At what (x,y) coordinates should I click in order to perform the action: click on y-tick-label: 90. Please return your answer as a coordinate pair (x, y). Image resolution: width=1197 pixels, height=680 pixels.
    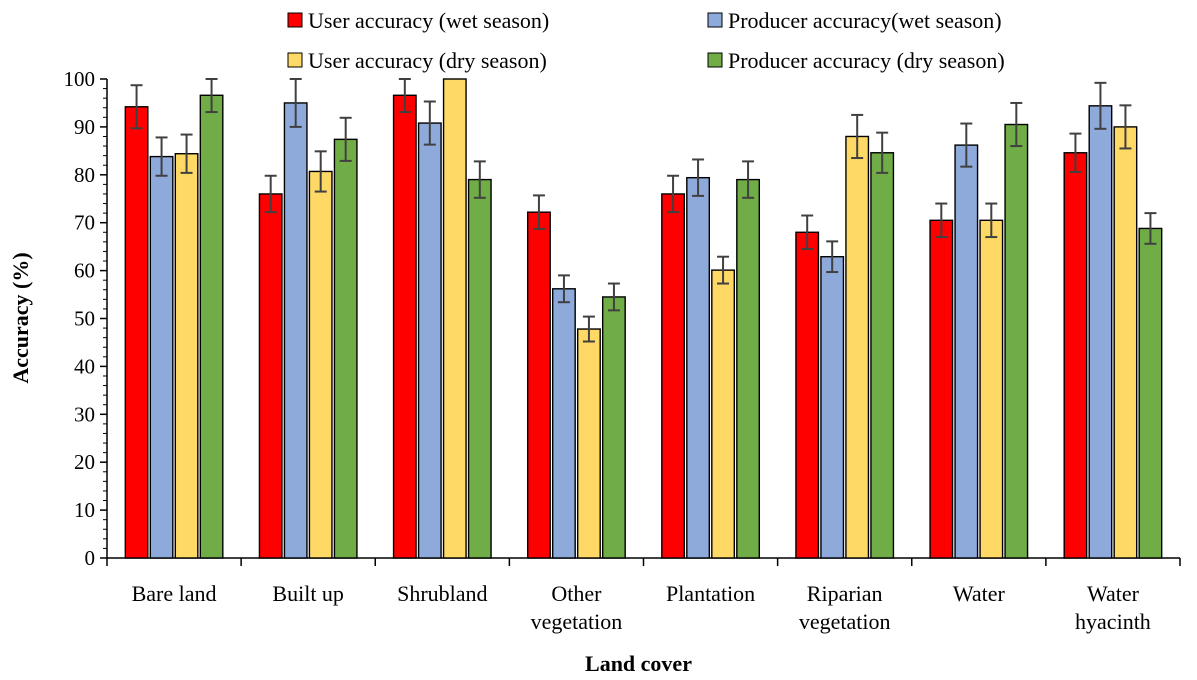
    Looking at the image, I should click on (84, 127).